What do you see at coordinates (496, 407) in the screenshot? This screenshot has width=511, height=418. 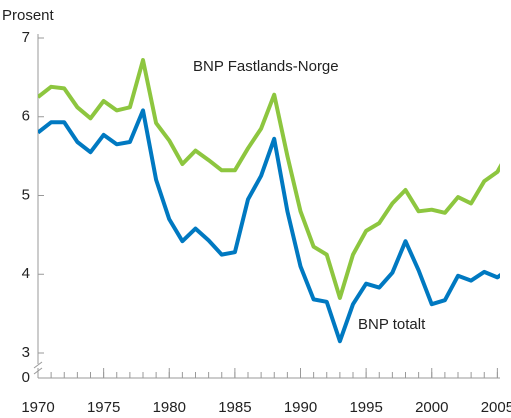 I see `x-tick-label: 2005` at bounding box center [496, 407].